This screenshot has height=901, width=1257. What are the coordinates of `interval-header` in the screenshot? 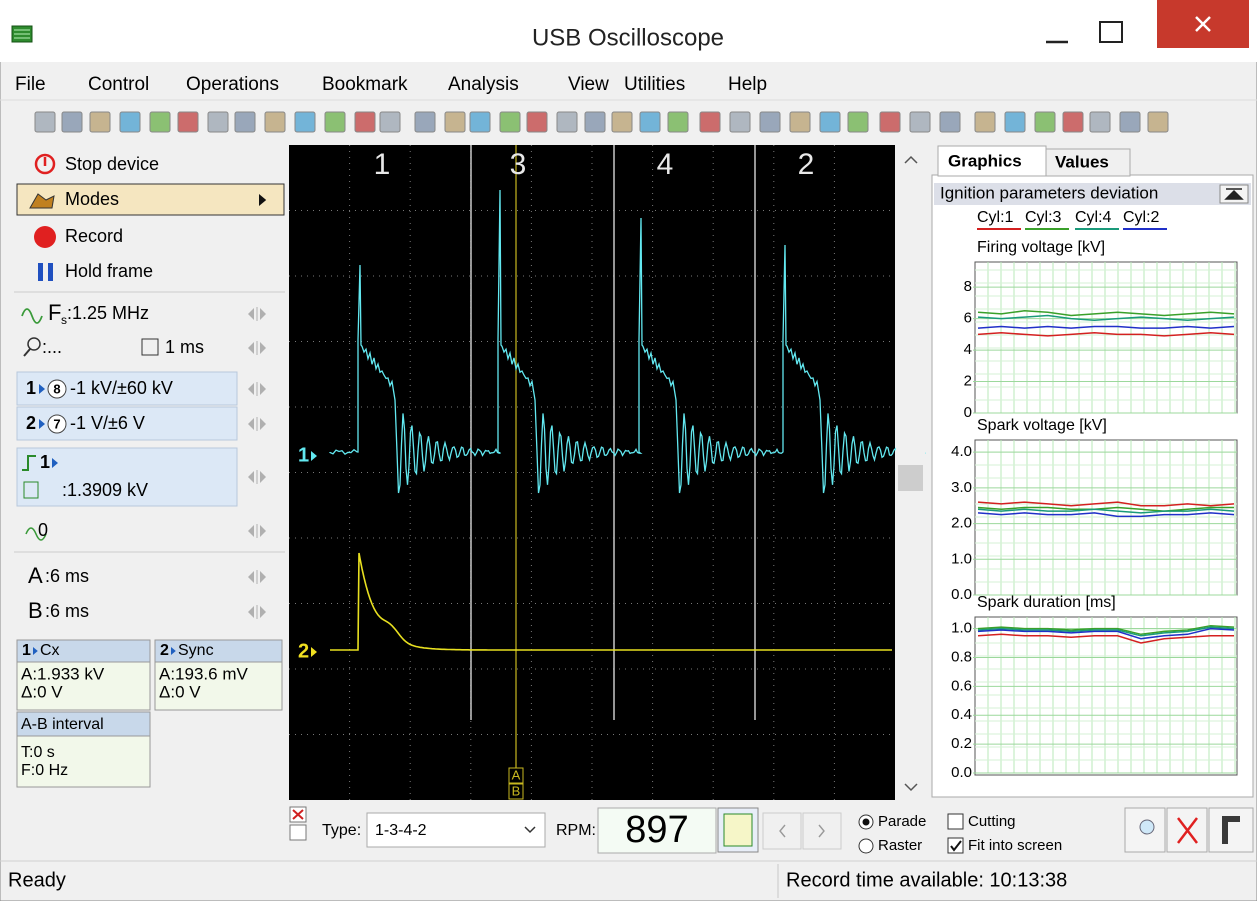 It's located at (83, 724).